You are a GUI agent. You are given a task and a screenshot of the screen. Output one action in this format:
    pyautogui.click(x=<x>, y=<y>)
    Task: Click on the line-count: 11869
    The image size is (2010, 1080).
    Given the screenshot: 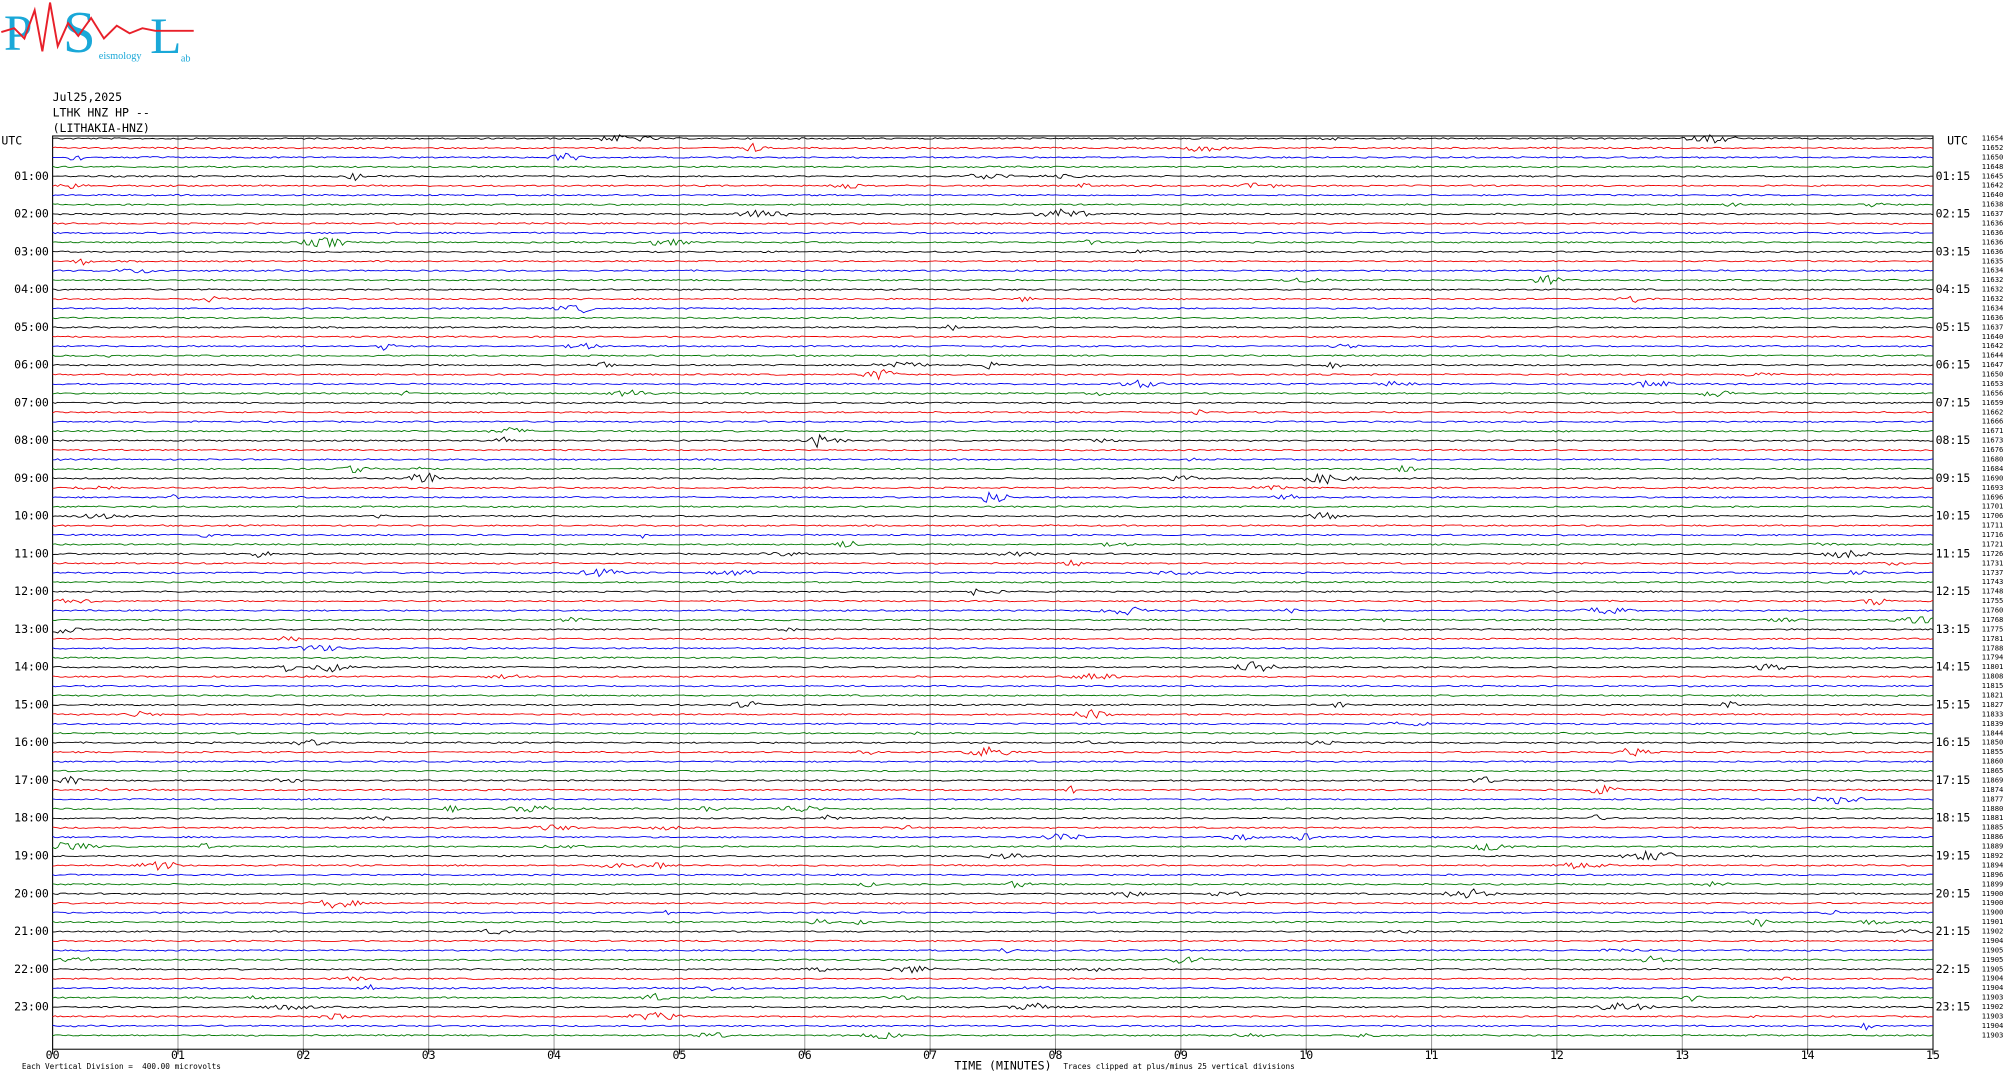 What is the action you would take?
    pyautogui.click(x=1993, y=779)
    